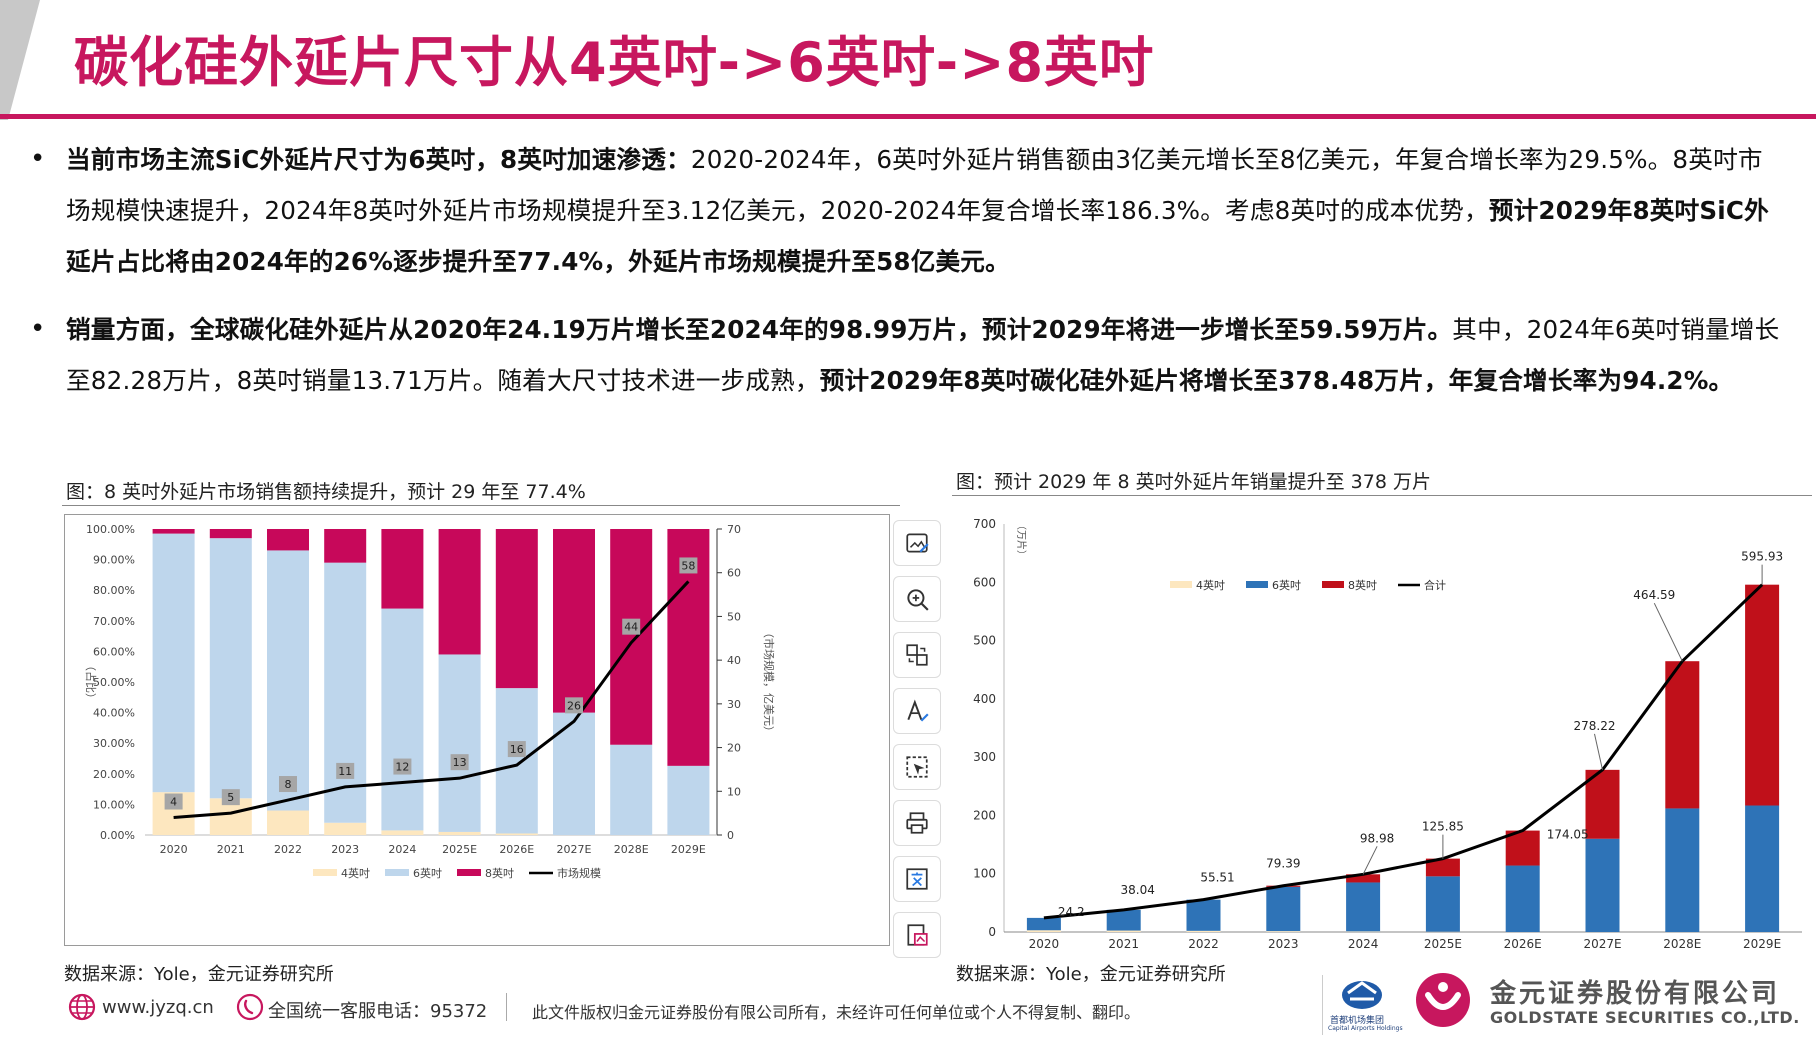 This screenshot has width=1816, height=1044. I want to click on footer-website: www.jyzq.cn, so click(158, 1007).